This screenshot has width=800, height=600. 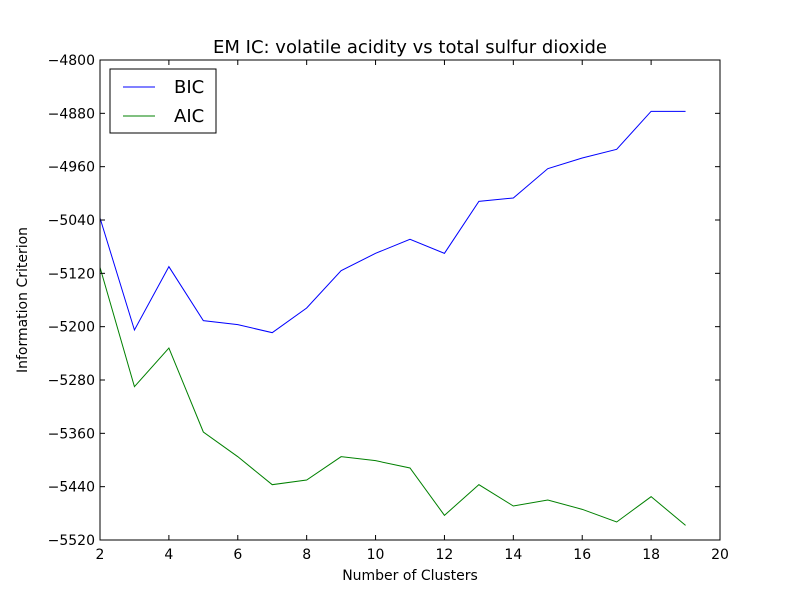 What do you see at coordinates (582, 555) in the screenshot?
I see `x-tick-label: 16` at bounding box center [582, 555].